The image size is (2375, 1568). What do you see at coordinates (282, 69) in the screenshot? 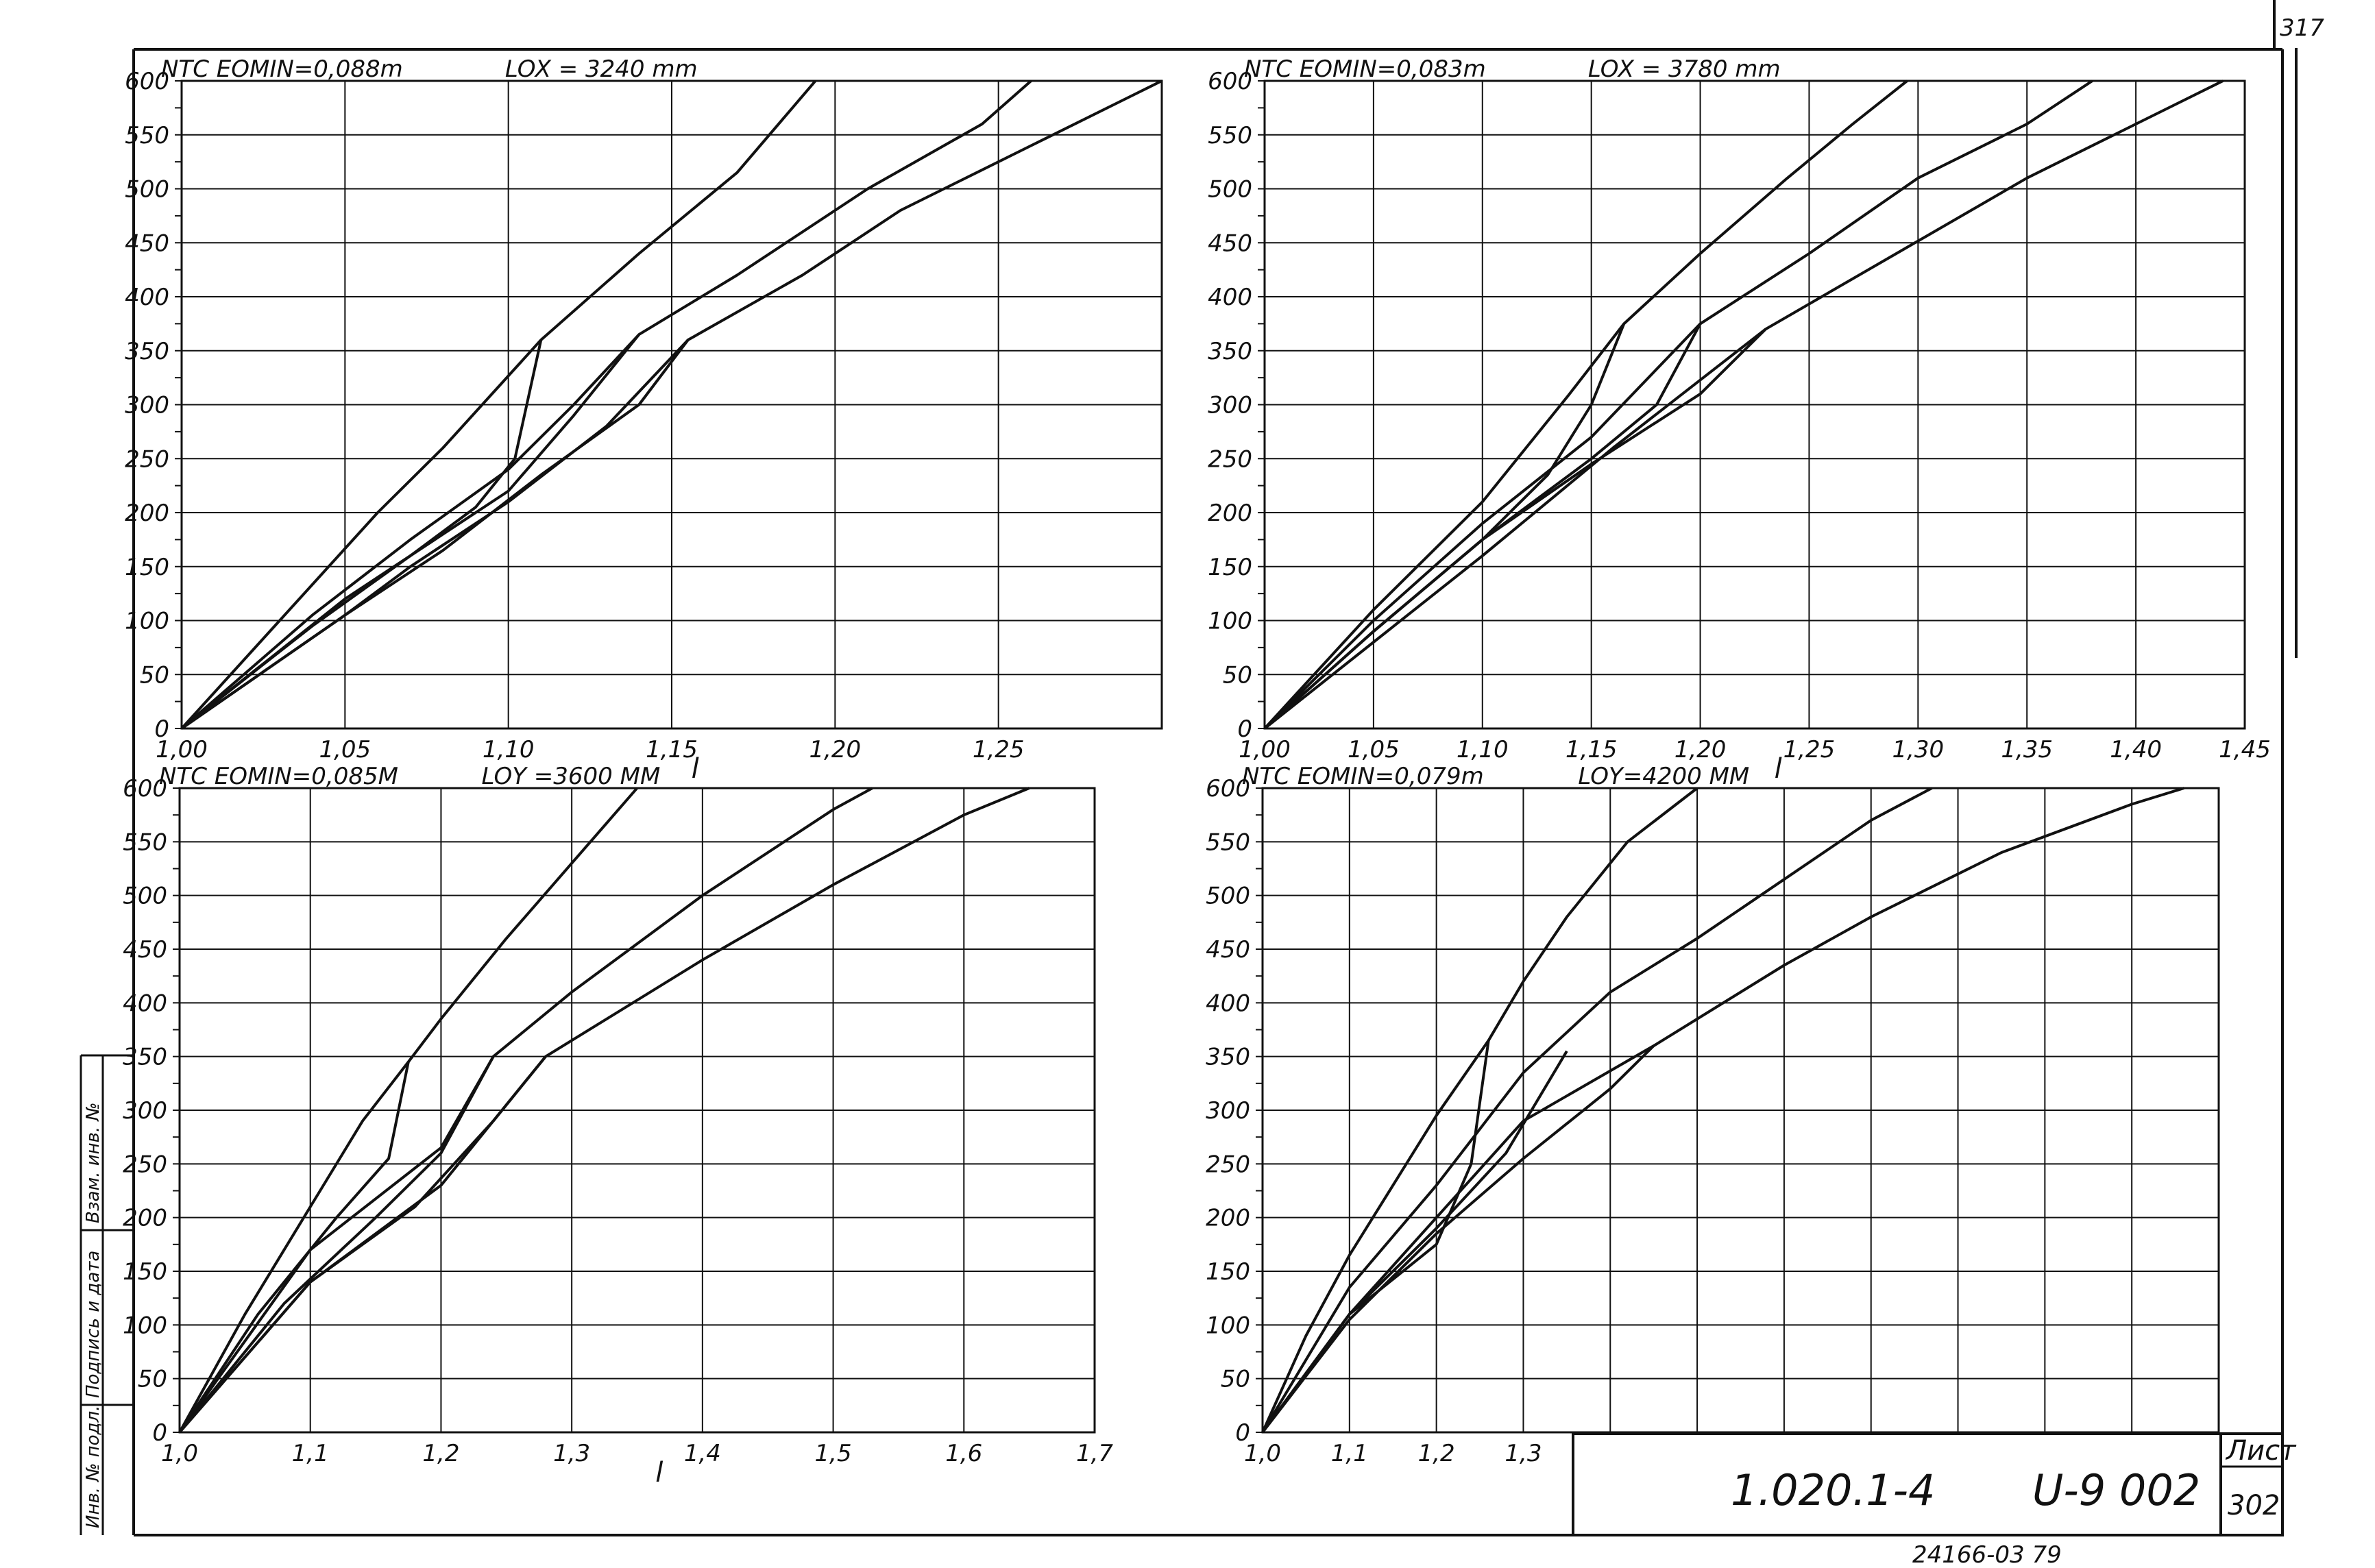
I see `chart-header-left: NTC EOMIN=0,088m` at bounding box center [282, 69].